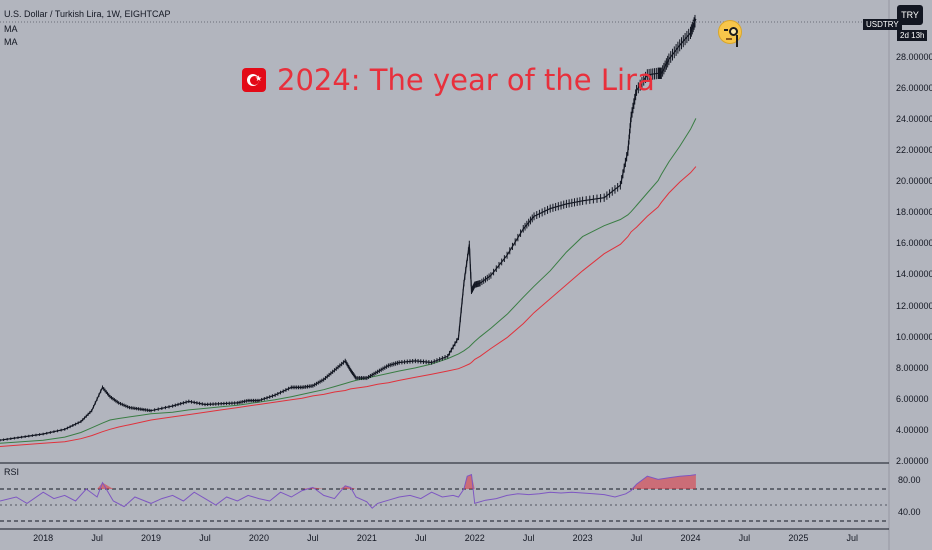 The width and height of the screenshot is (932, 550). I want to click on y-tick-label: 6.00000, so click(912, 398).